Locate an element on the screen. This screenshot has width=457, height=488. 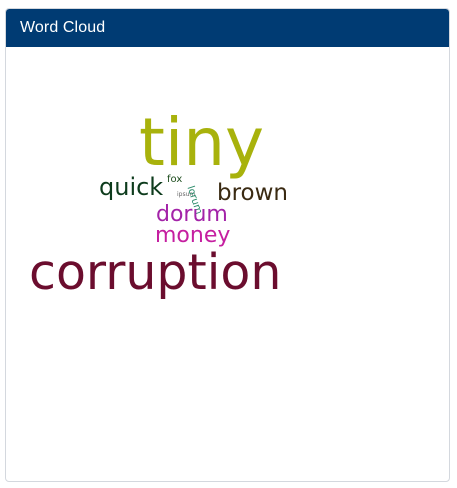
word-dorum: dorum is located at coordinates (192, 214).